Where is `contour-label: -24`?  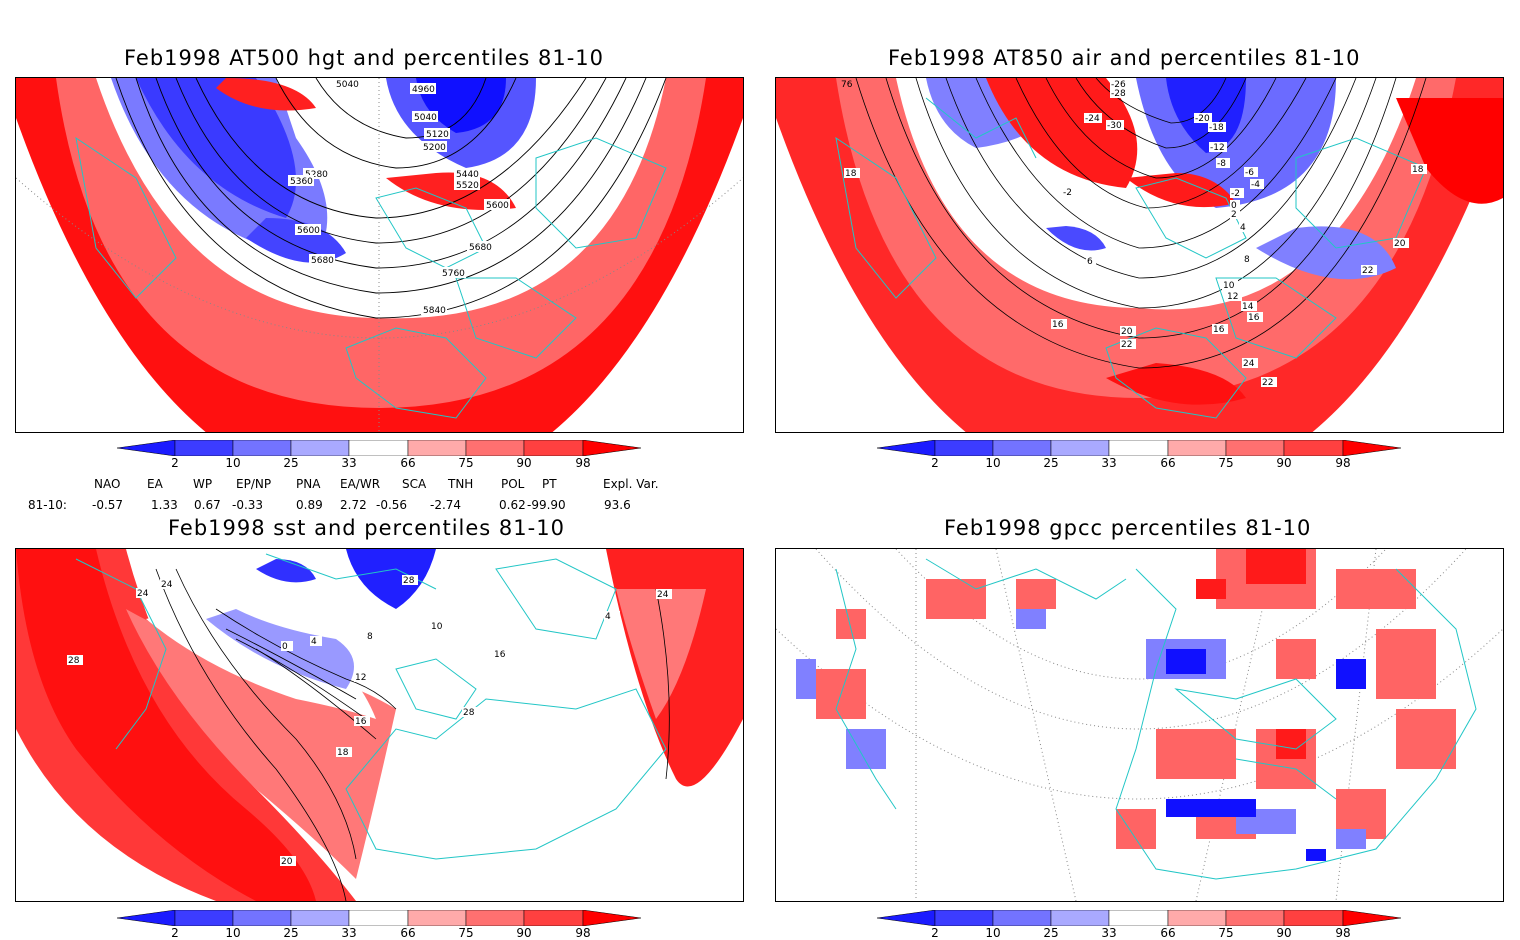
contour-label: -24 is located at coordinates (1092, 119).